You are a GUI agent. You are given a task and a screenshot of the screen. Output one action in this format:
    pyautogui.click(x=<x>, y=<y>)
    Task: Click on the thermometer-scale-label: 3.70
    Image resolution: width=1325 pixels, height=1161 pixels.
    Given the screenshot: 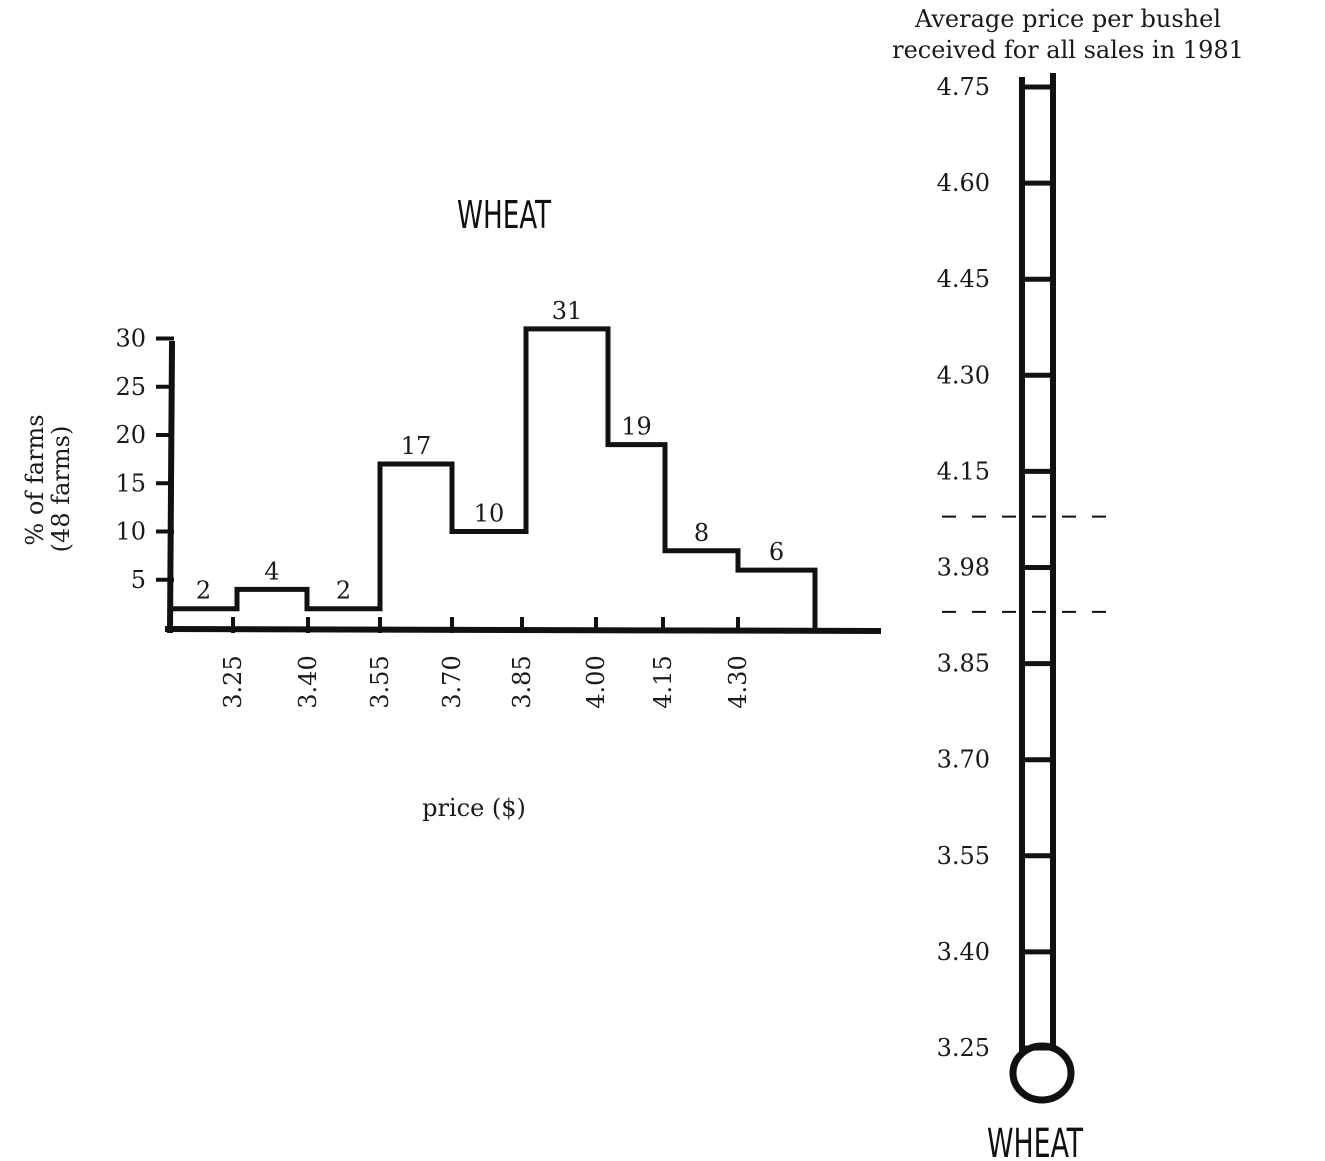 What is the action you would take?
    pyautogui.click(x=963, y=760)
    